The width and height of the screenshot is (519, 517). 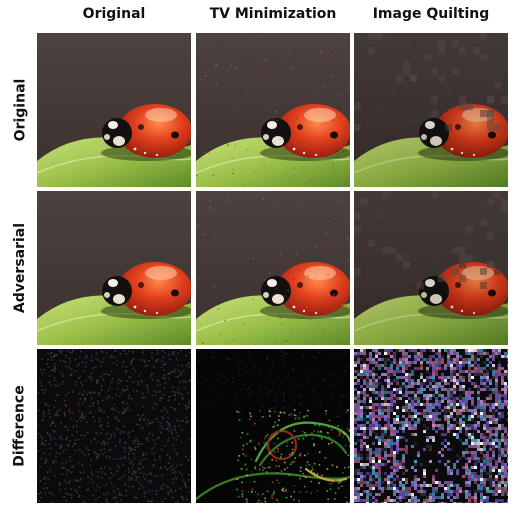 I want to click on image-adversarial-original, so click(x=114, y=268).